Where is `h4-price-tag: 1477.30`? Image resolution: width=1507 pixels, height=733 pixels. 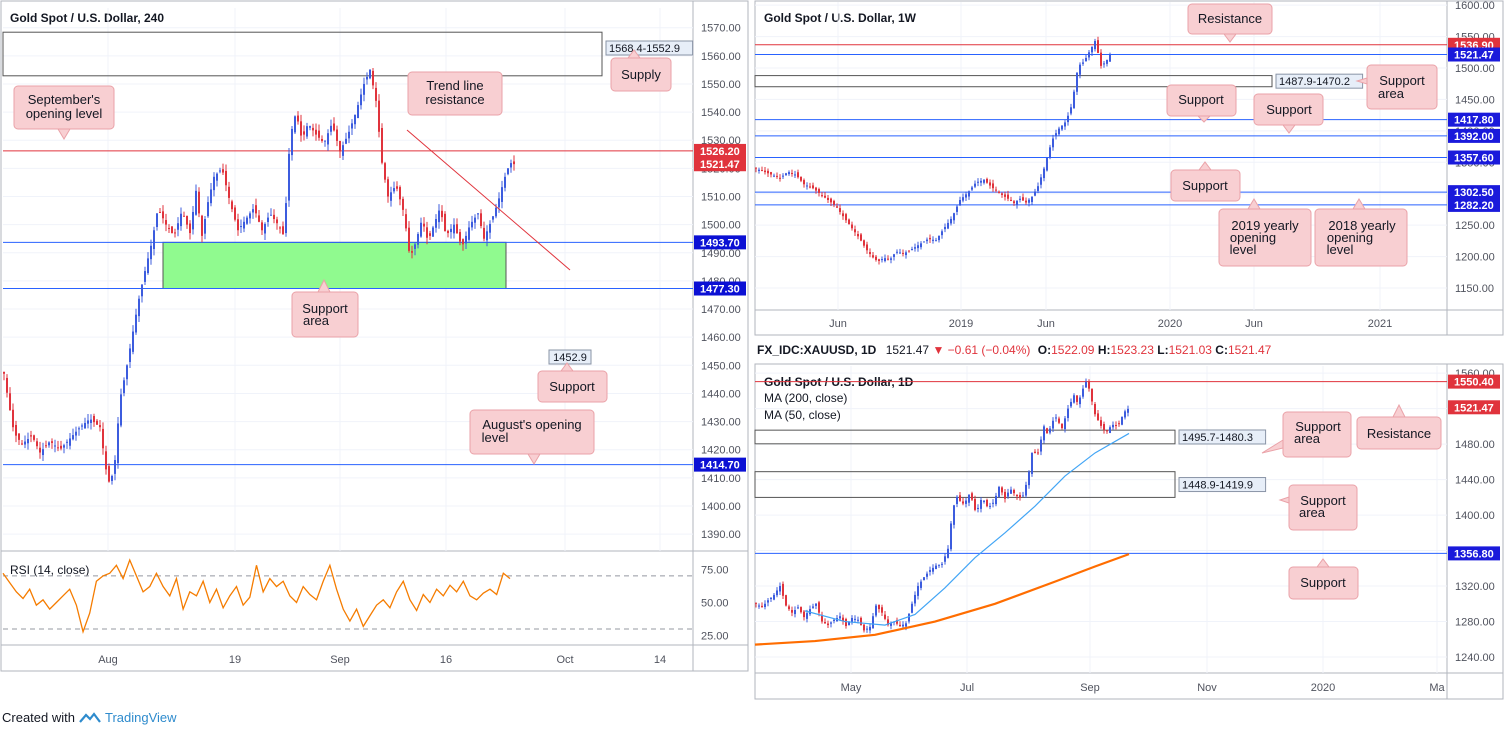
h4-price-tag: 1477.30 is located at coordinates (720, 290).